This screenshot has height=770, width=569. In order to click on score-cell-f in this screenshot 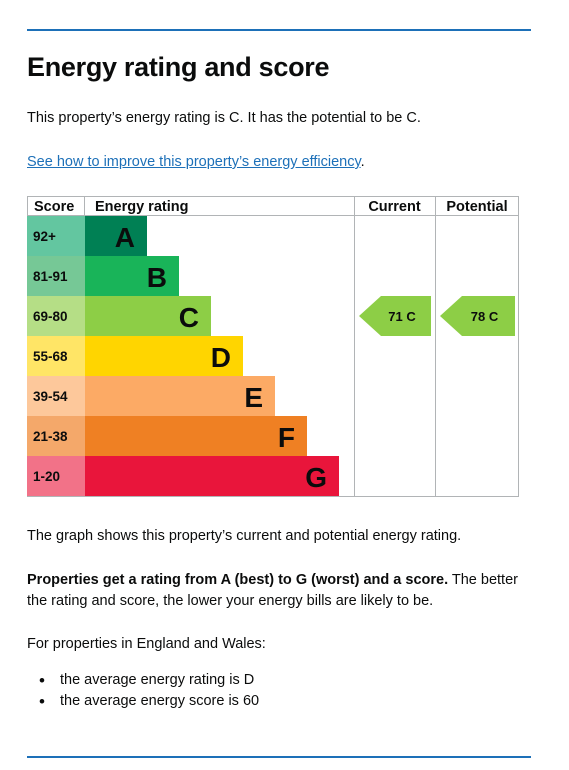, I will do `click(56, 436)`.